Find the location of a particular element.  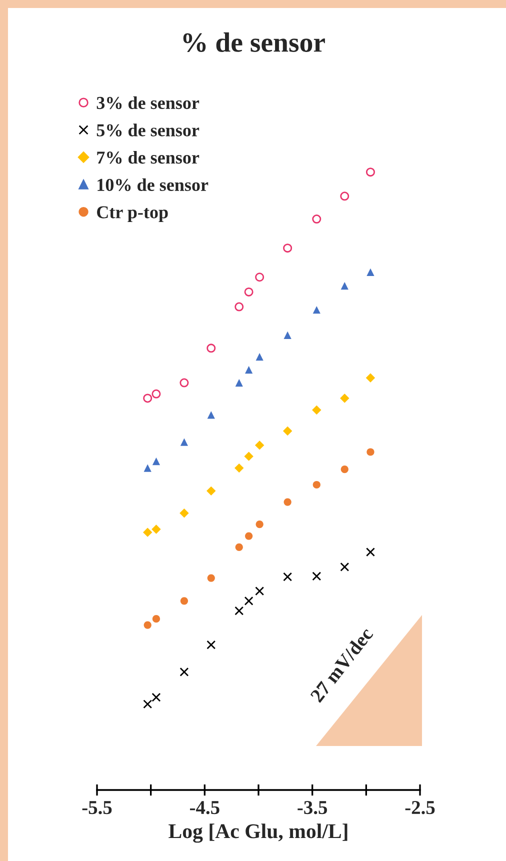

legend-label: 5% de sensor is located at coordinates (148, 130).